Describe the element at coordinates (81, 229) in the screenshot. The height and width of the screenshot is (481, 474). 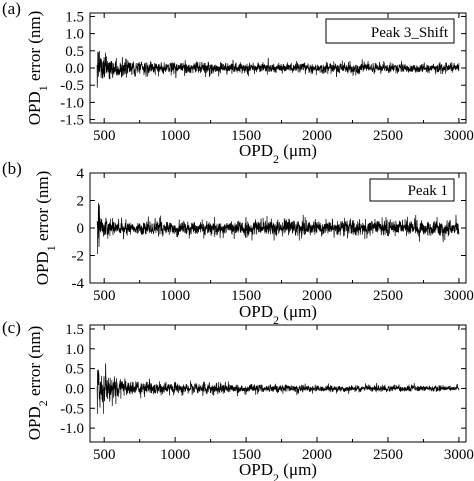
I see `y-tick-label: 0` at that location.